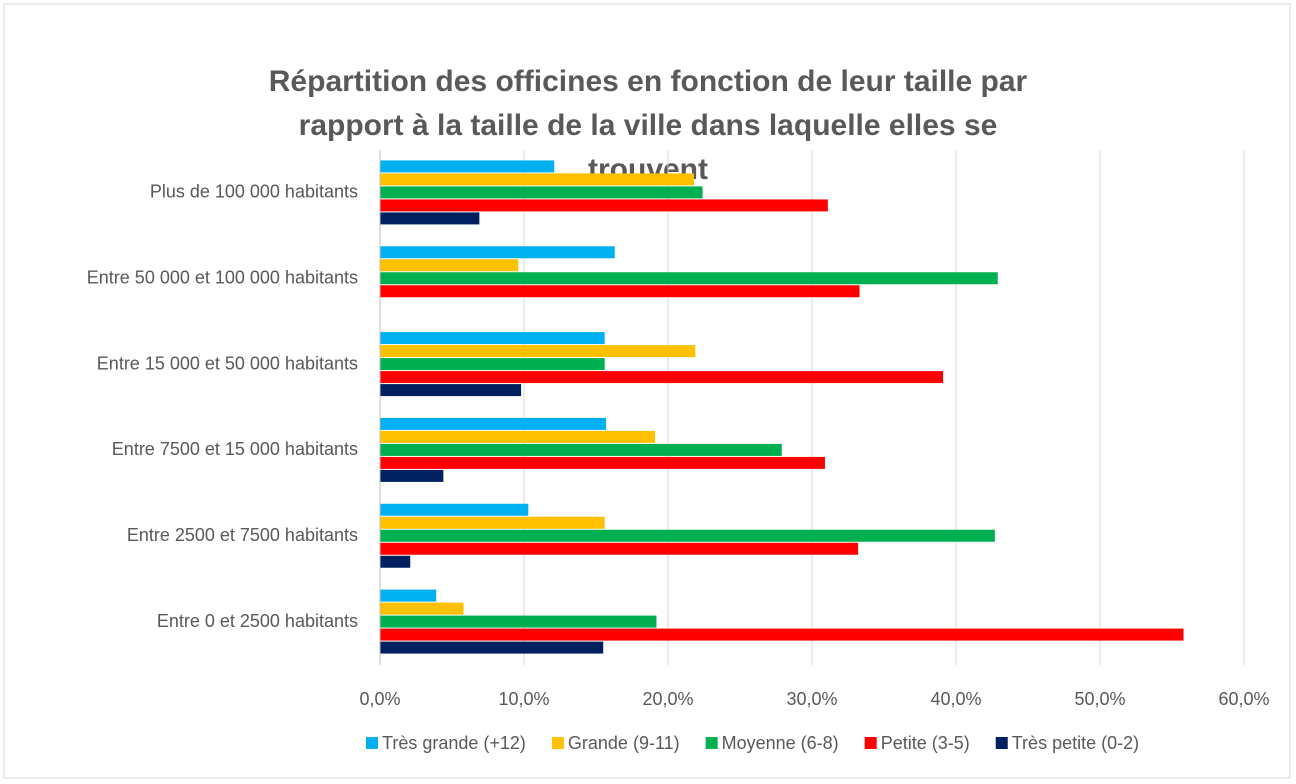 The image size is (1296, 784). What do you see at coordinates (925, 743) in the screenshot?
I see `legend-label: Petite (3-5)` at bounding box center [925, 743].